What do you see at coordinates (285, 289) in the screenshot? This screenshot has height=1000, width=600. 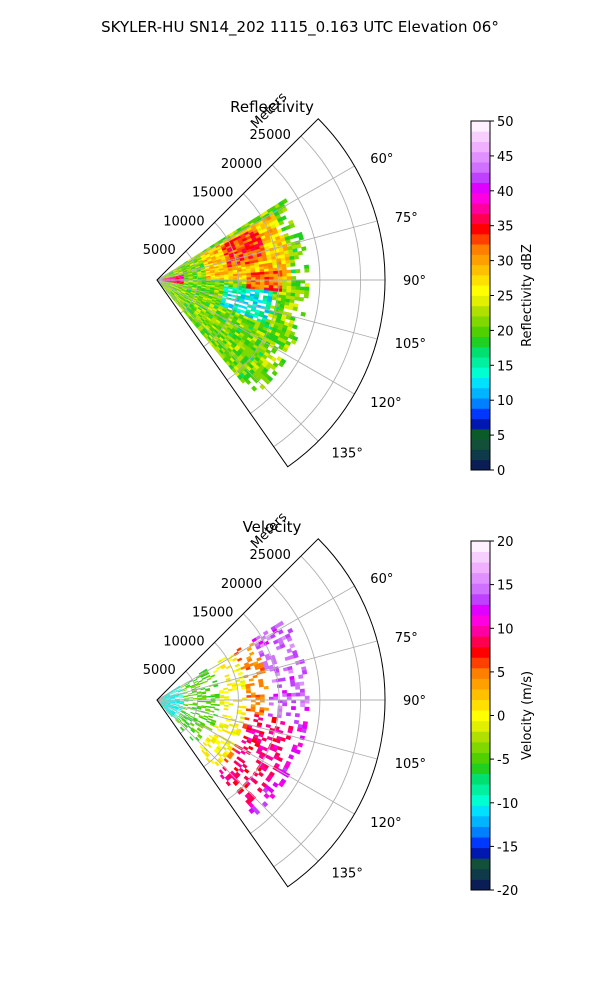 I see `range-ring` at bounding box center [285, 289].